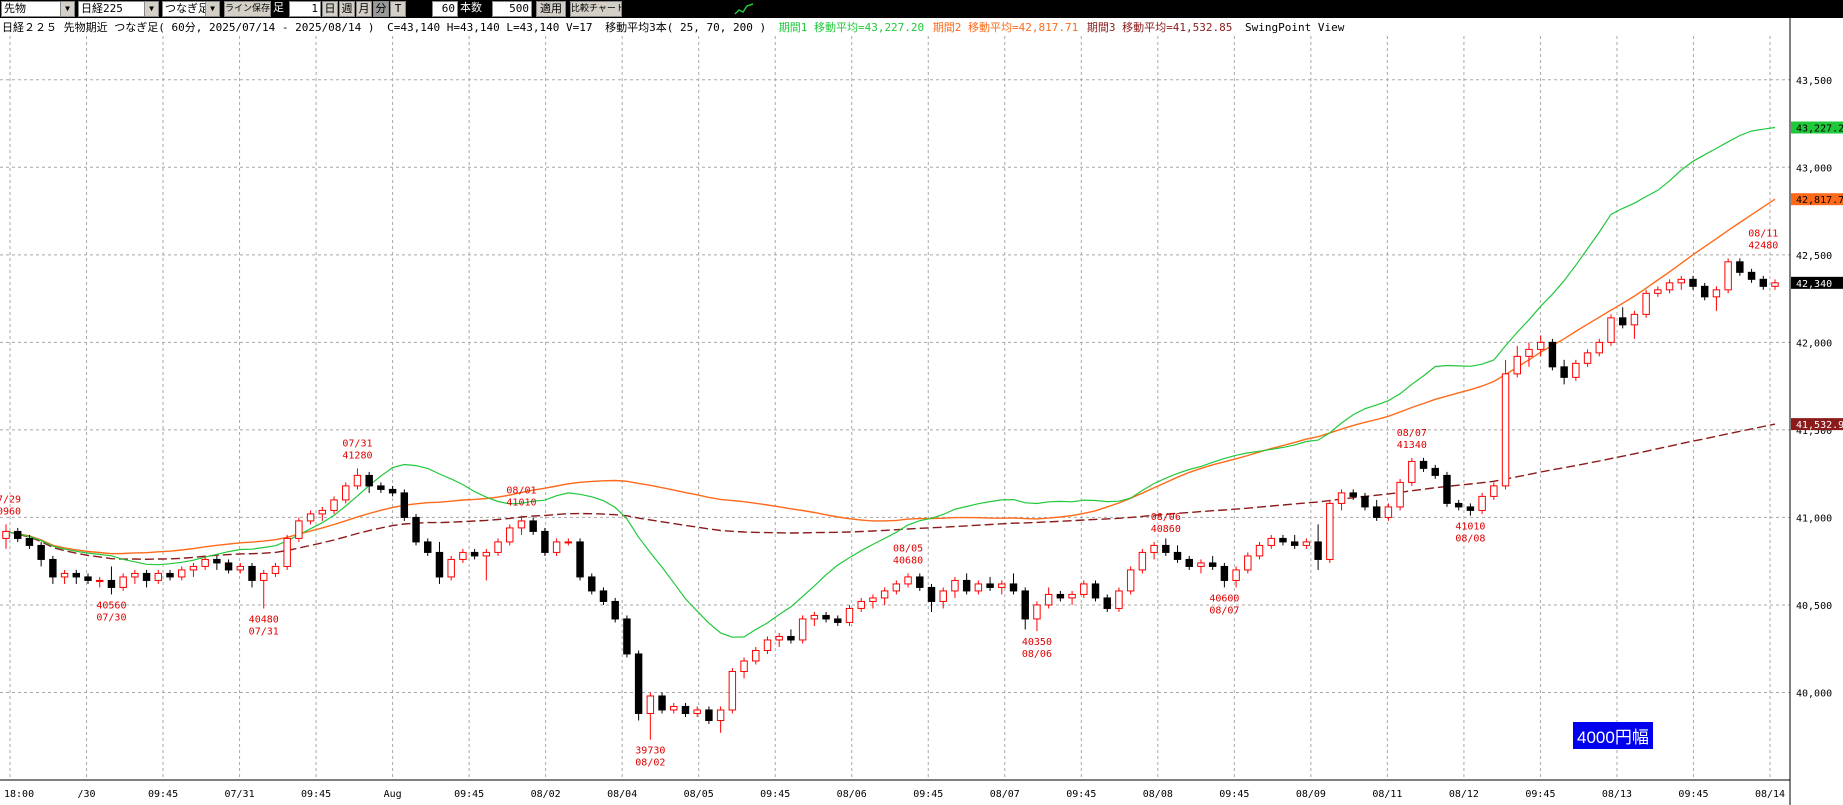 This screenshot has width=1843, height=805. I want to click on period-button-tick: T, so click(398, 9).